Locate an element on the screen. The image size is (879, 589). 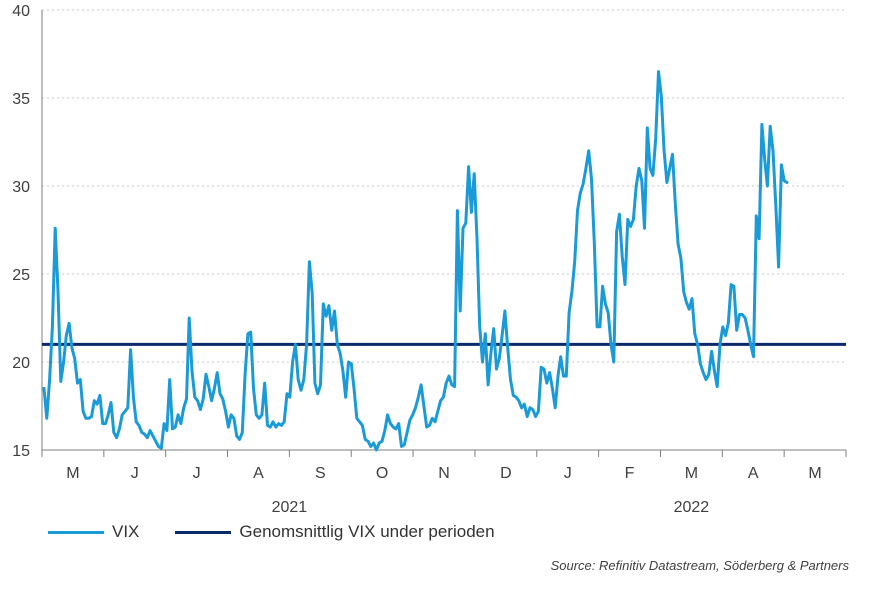
legend-item-vix: VIX is located at coordinates (93, 532).